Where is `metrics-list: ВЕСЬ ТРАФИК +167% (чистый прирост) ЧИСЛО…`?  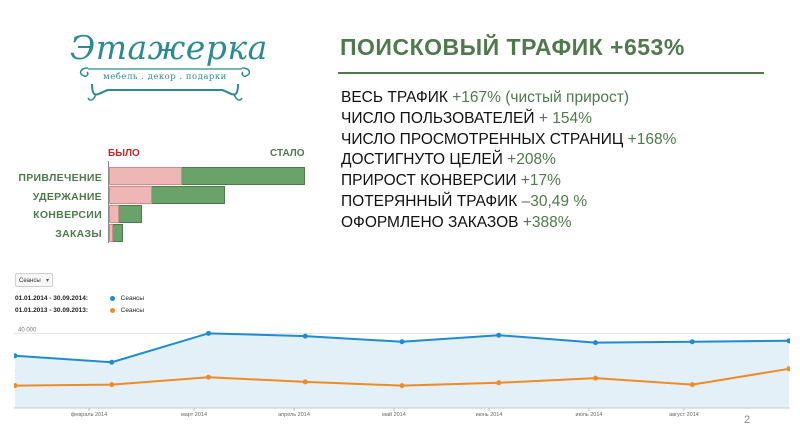
metrics-list: ВЕСЬ ТРАФИК +167% (чистый прирост) ЧИСЛО… is located at coordinates (508, 161).